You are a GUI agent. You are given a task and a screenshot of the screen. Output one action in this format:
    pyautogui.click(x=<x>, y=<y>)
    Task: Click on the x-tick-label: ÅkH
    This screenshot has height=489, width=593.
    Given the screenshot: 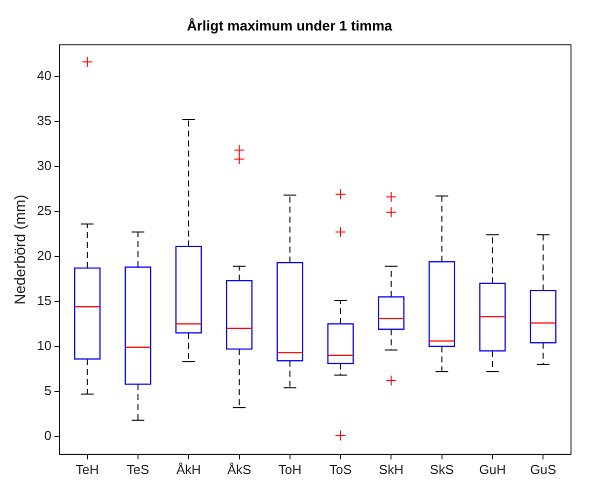 What is the action you would take?
    pyautogui.click(x=188, y=469)
    